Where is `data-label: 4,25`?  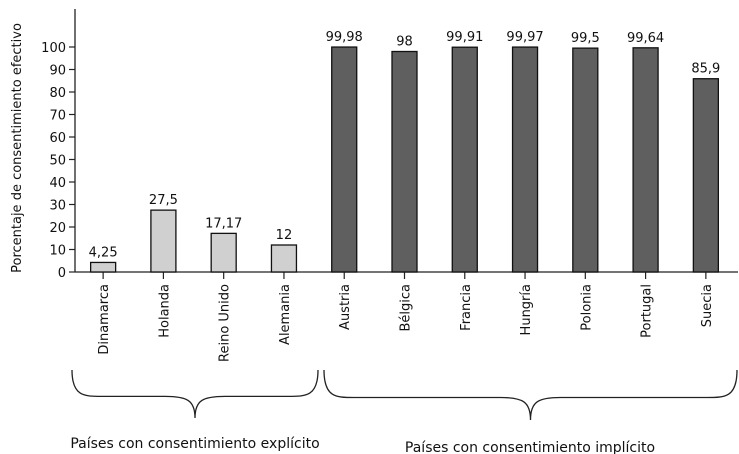 data-label: 4,25 is located at coordinates (103, 252).